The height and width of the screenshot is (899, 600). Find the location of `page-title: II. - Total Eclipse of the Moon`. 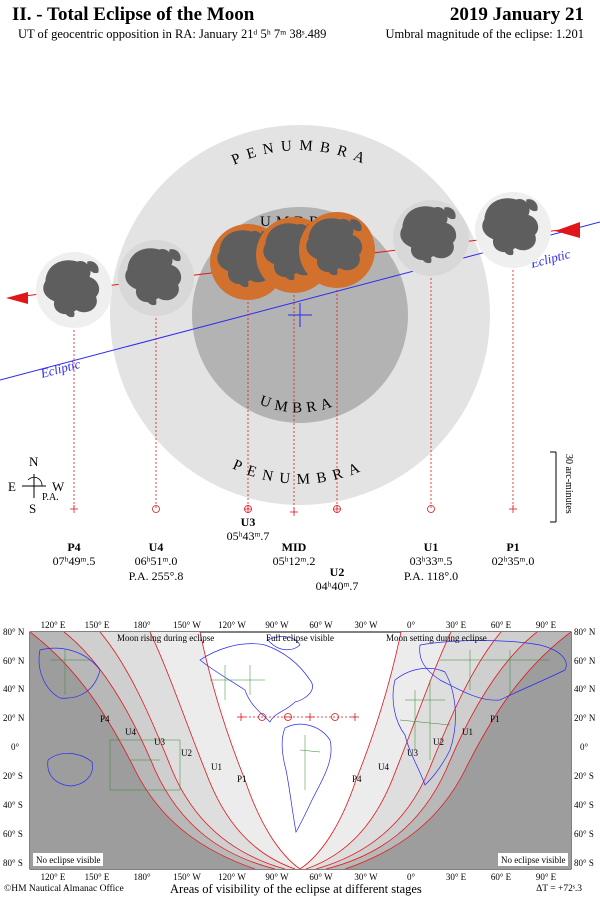

page-title: II. - Total Eclipse of the Moon is located at coordinates (133, 14).